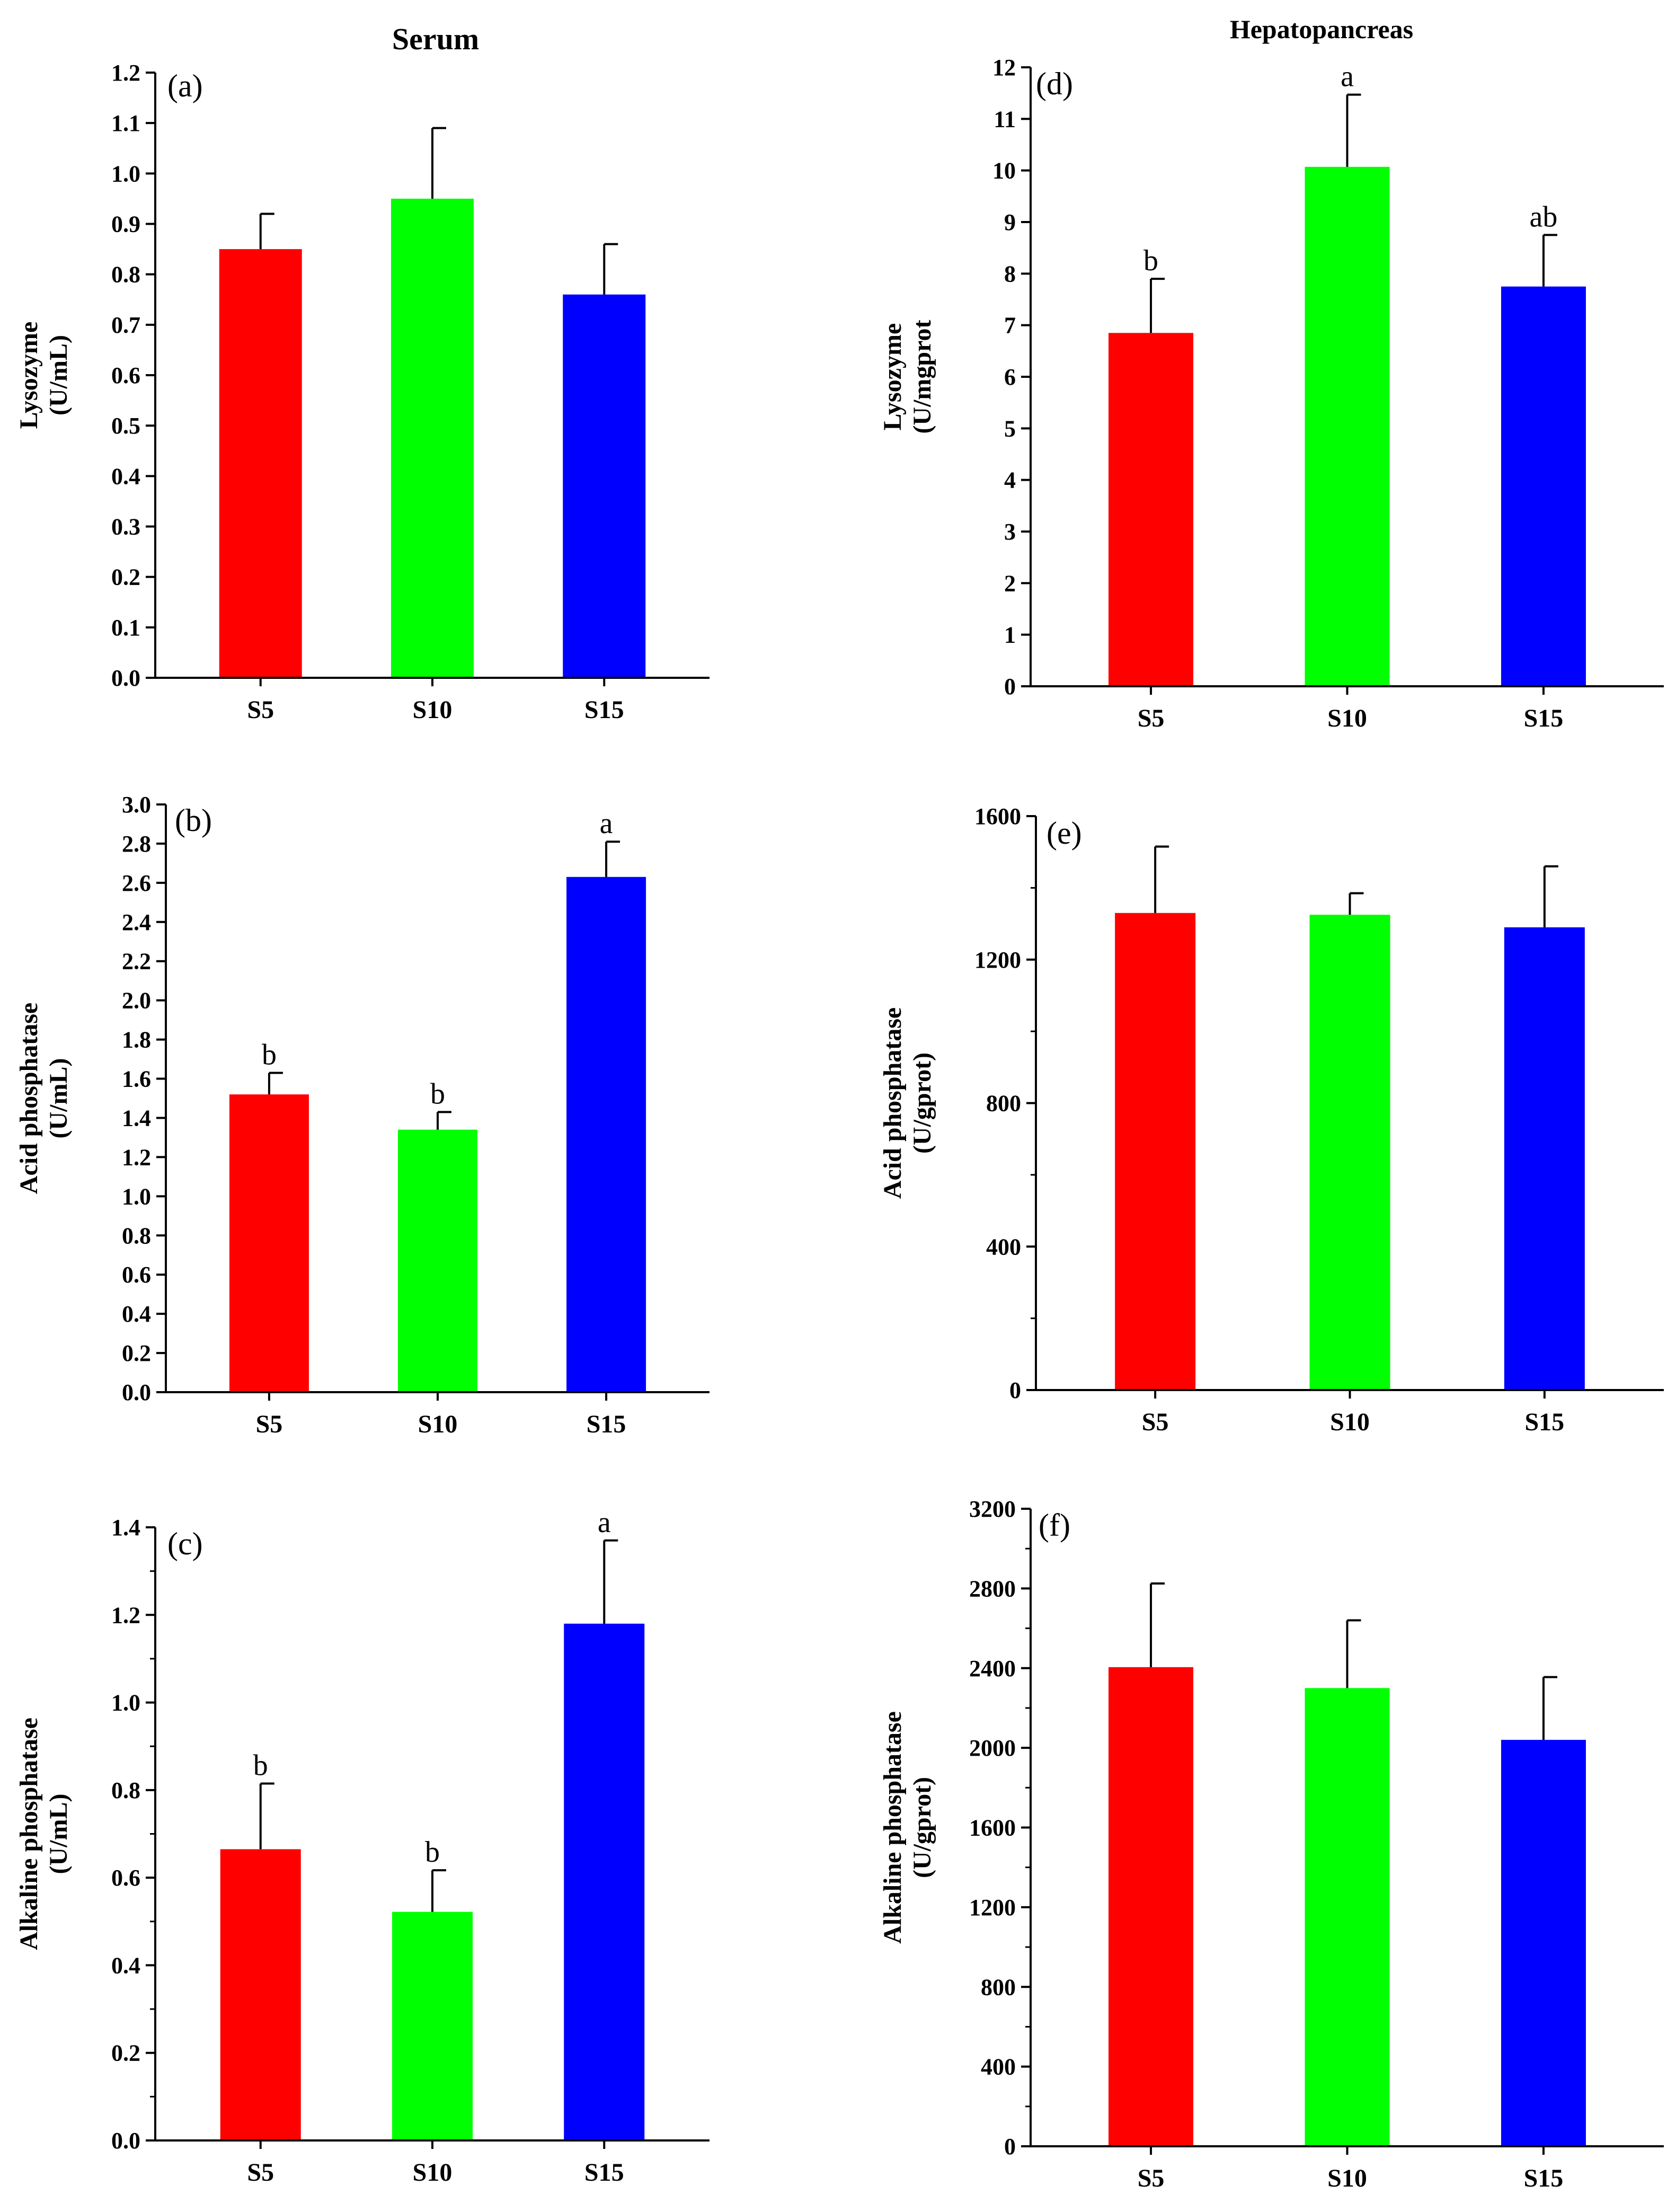 The image size is (1676, 2212). I want to click on y-axis-label: Acid phosphatase(U/gprot), so click(908, 1103).